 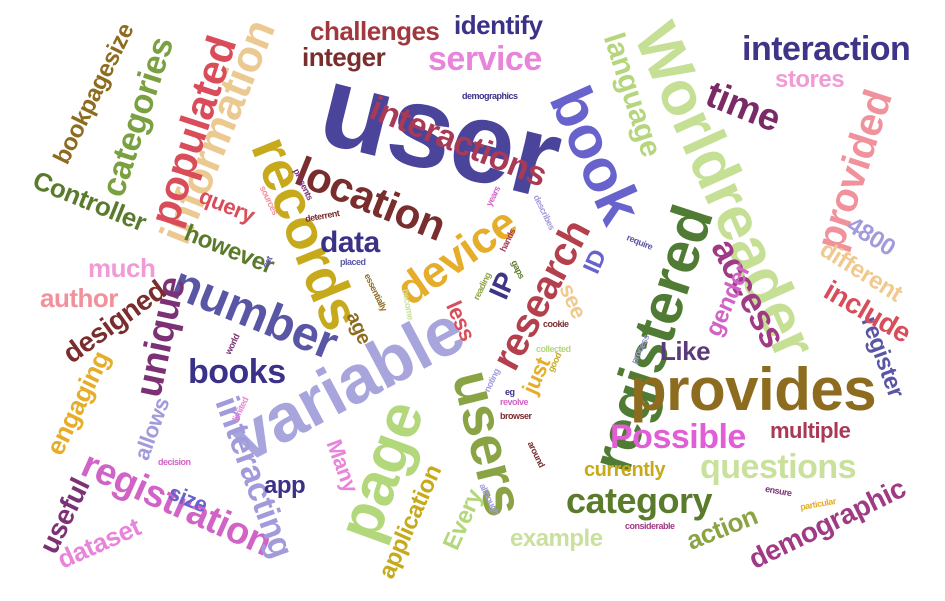 What do you see at coordinates (573, 300) in the screenshot?
I see `word-see: see` at bounding box center [573, 300].